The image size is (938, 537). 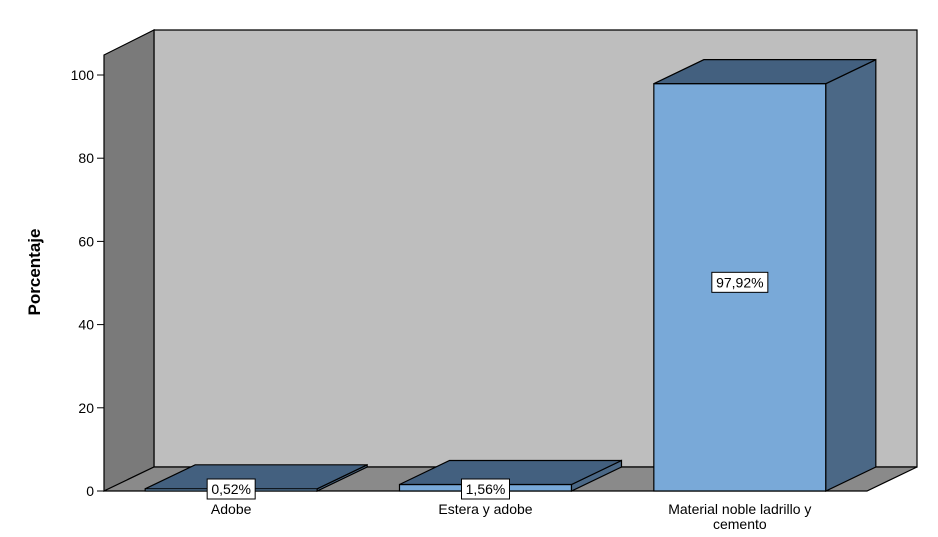 What do you see at coordinates (86, 408) in the screenshot?
I see `y-tick-label: 20` at bounding box center [86, 408].